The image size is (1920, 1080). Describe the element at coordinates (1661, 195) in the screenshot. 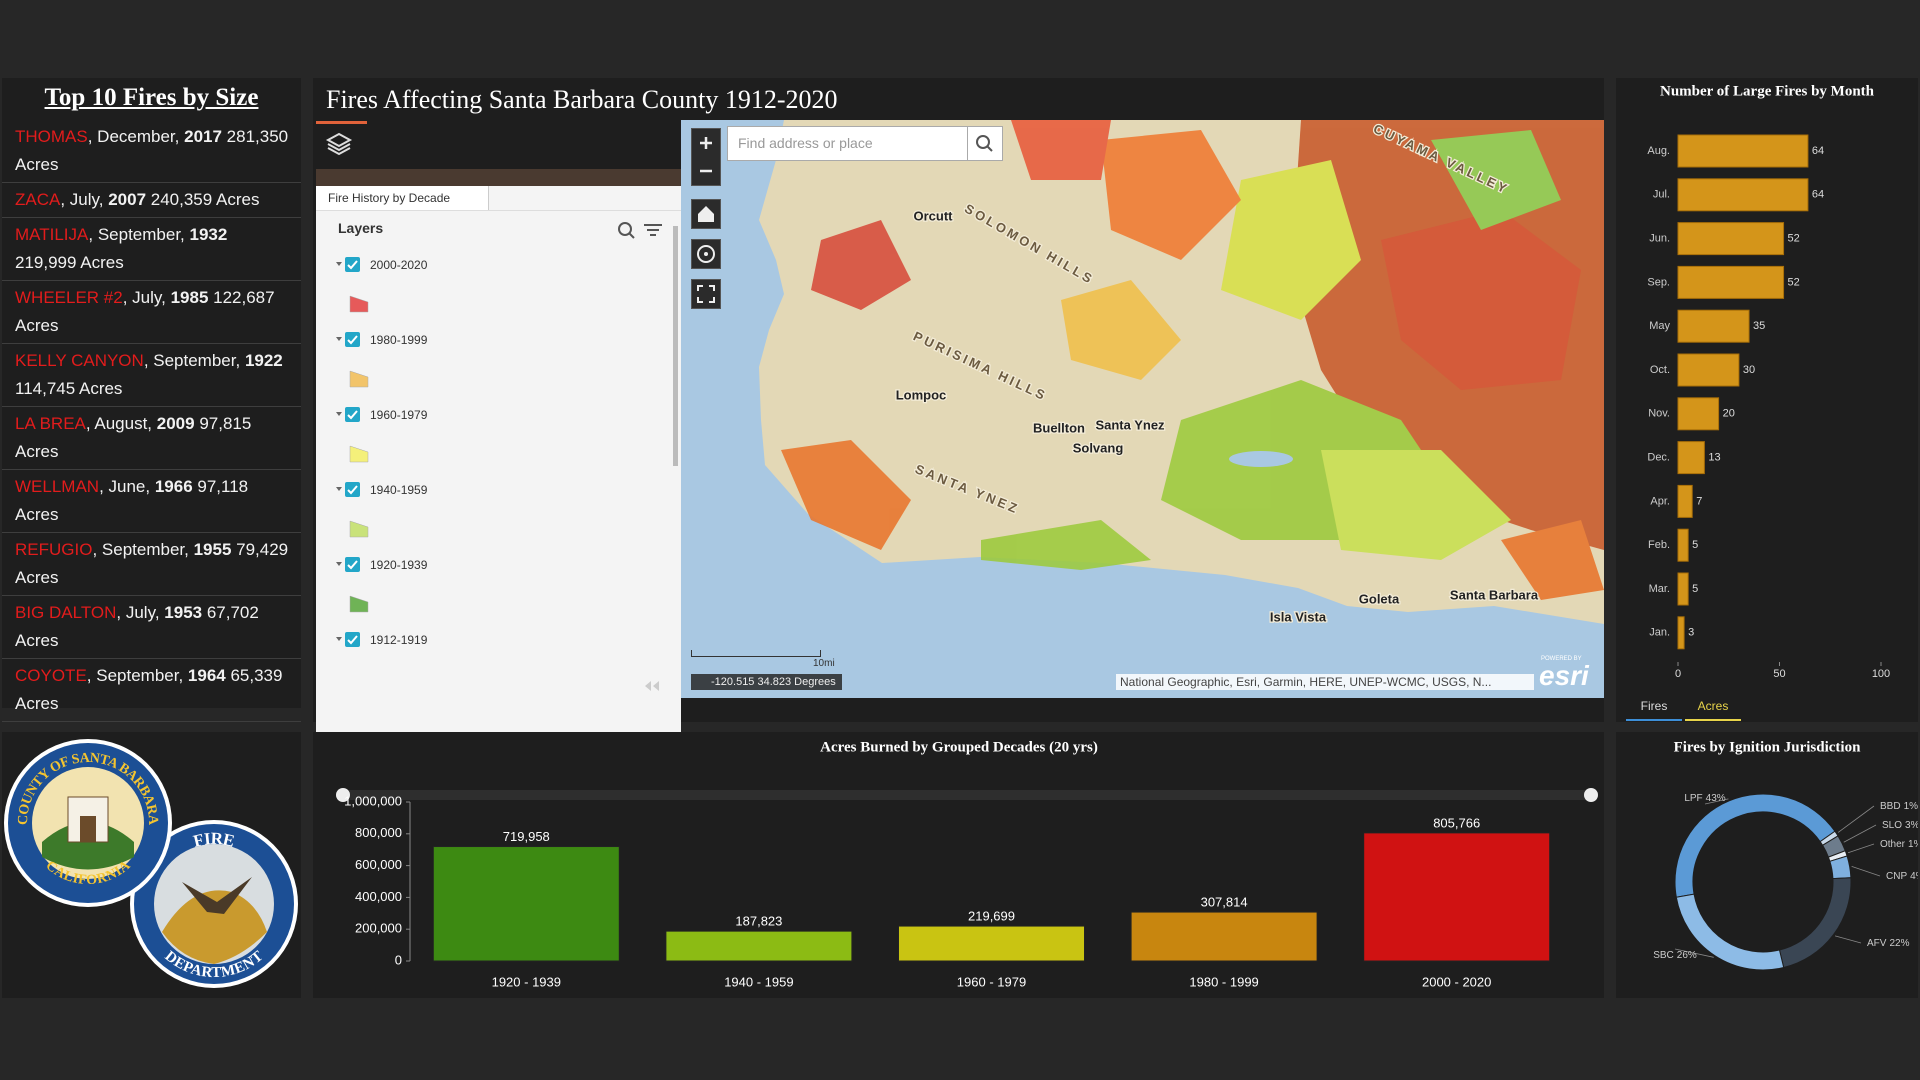

I see `y-tick-label: Jul.` at that location.